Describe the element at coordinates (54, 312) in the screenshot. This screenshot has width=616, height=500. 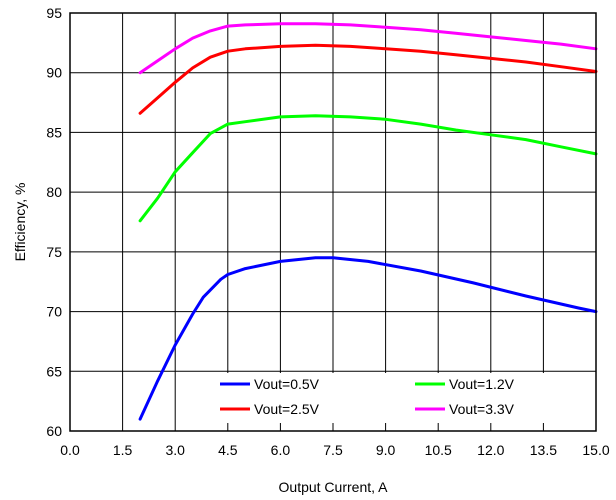
I see `y-tick-label: 70` at that location.